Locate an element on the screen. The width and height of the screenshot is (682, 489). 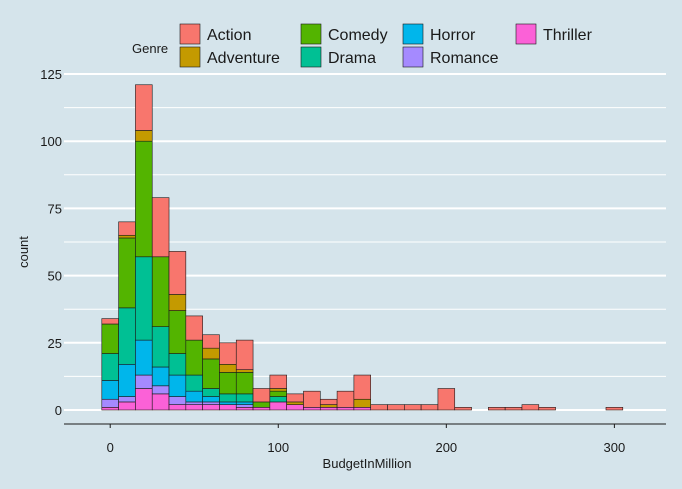
x-tick-label: 300 is located at coordinates (615, 447).